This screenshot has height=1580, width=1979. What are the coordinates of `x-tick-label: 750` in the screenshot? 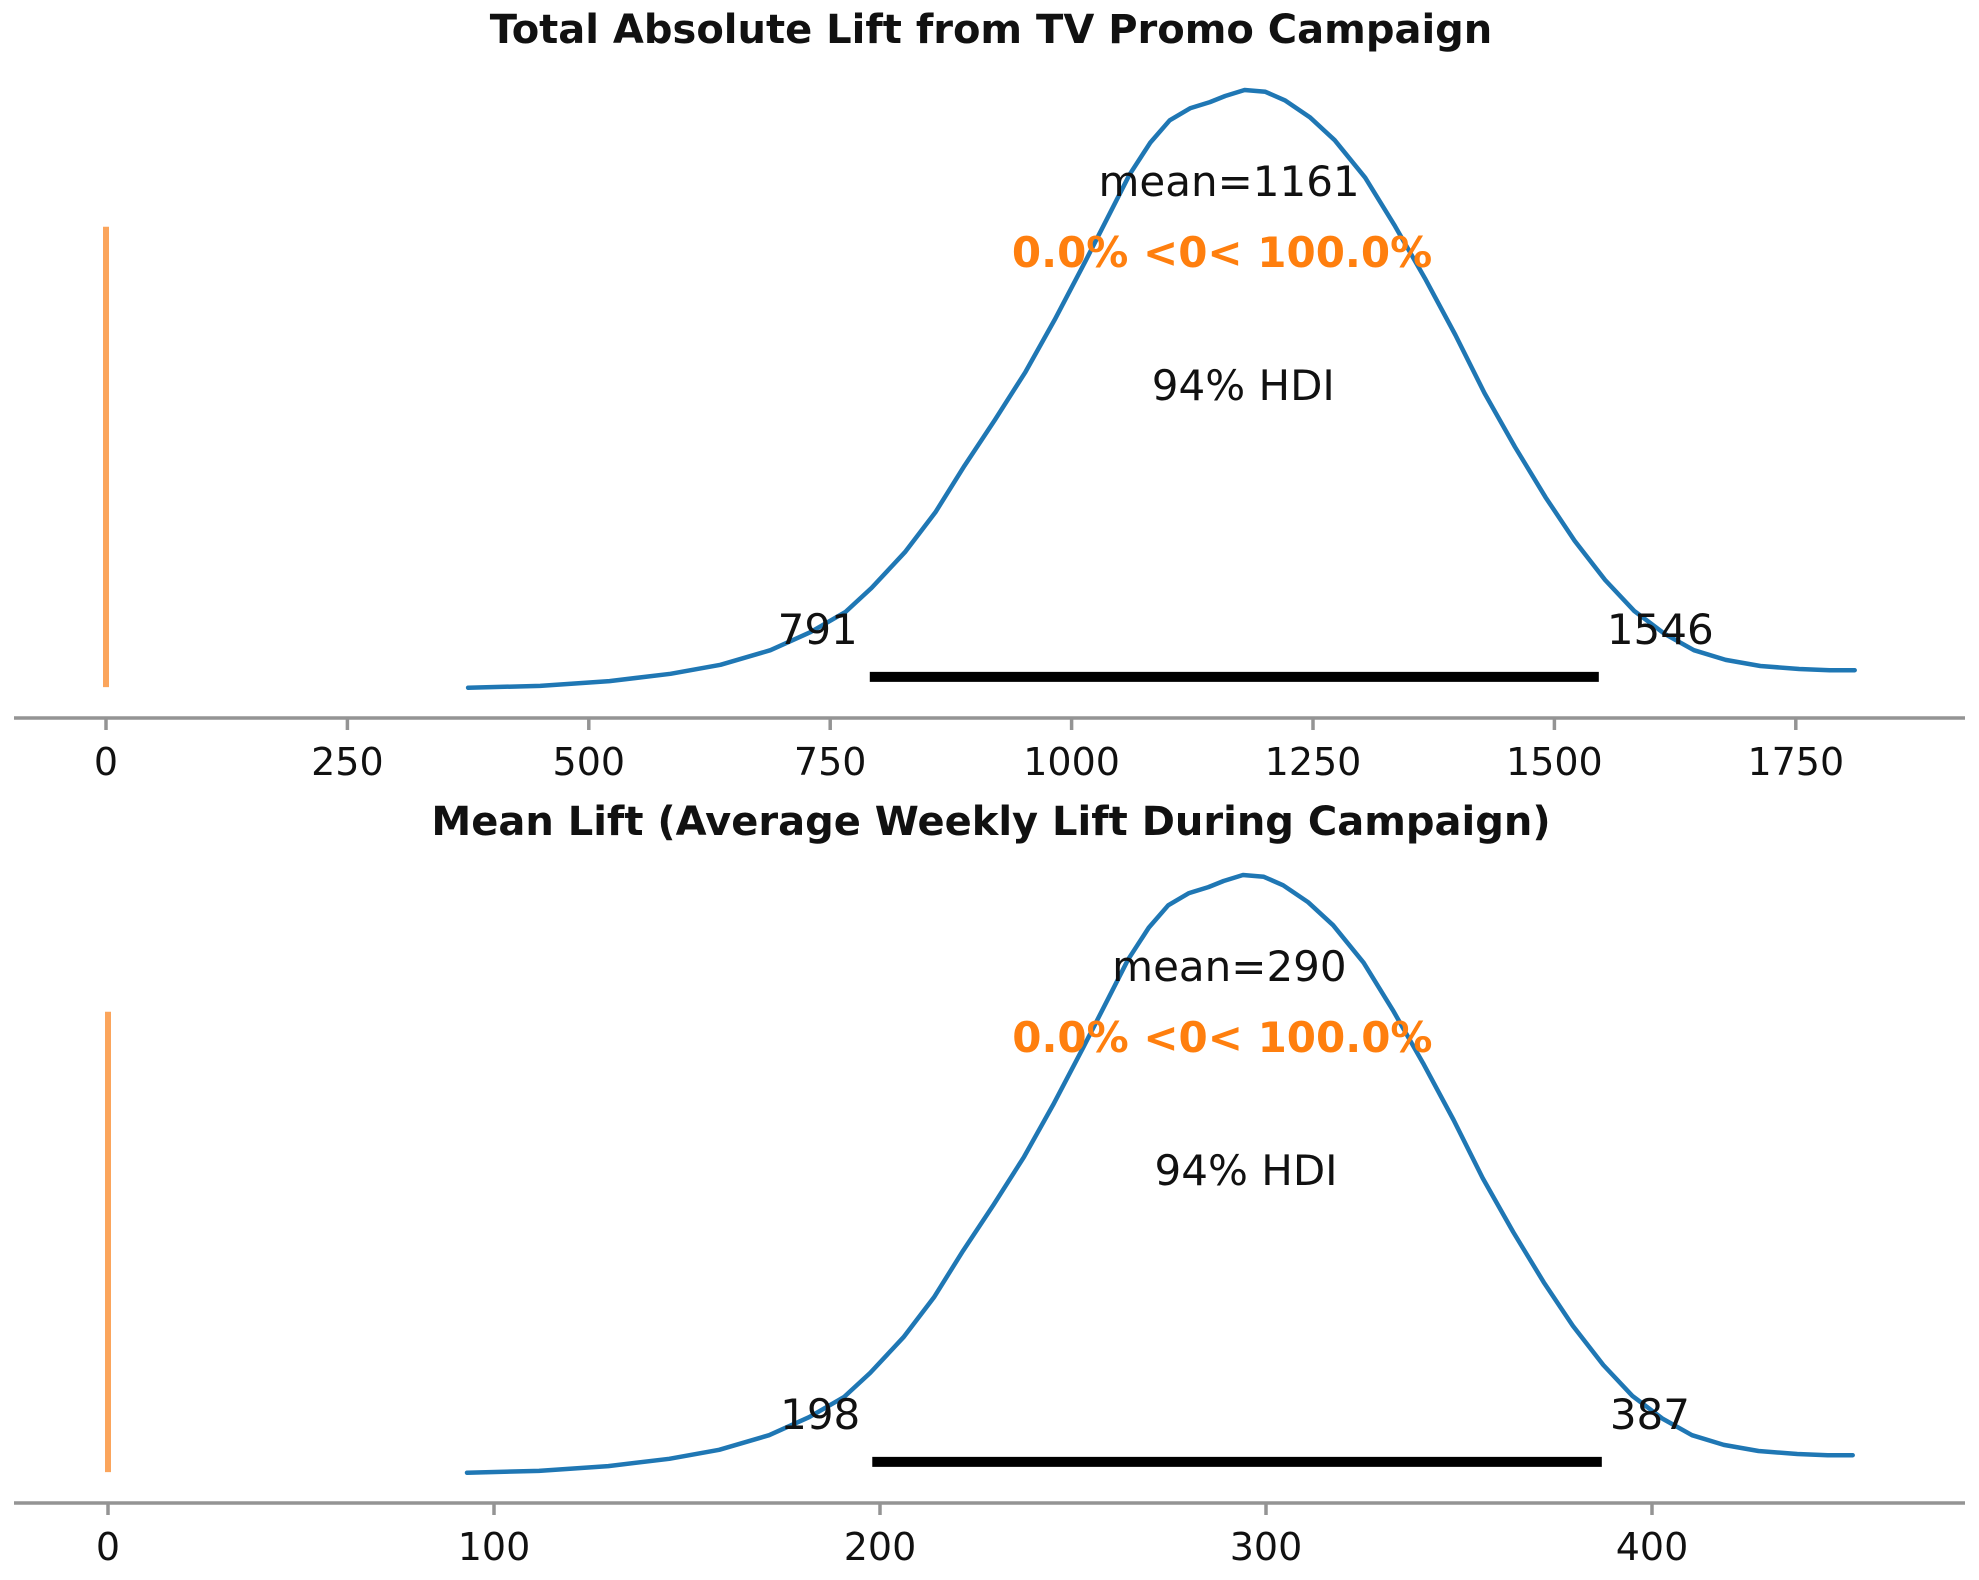 It's located at (830, 762).